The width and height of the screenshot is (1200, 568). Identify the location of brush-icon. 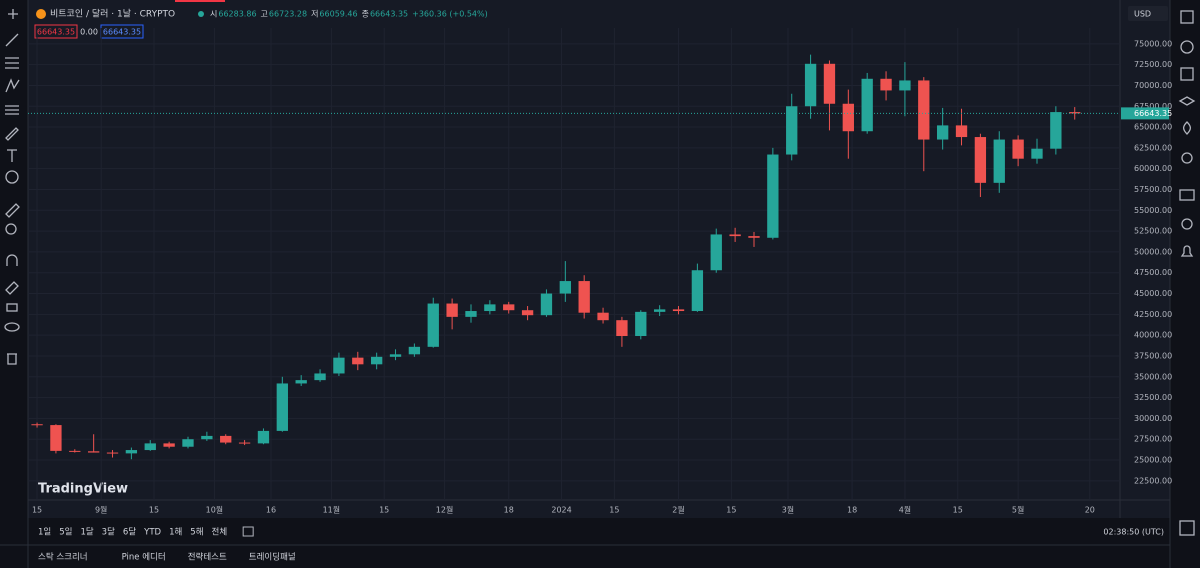
(12, 134).